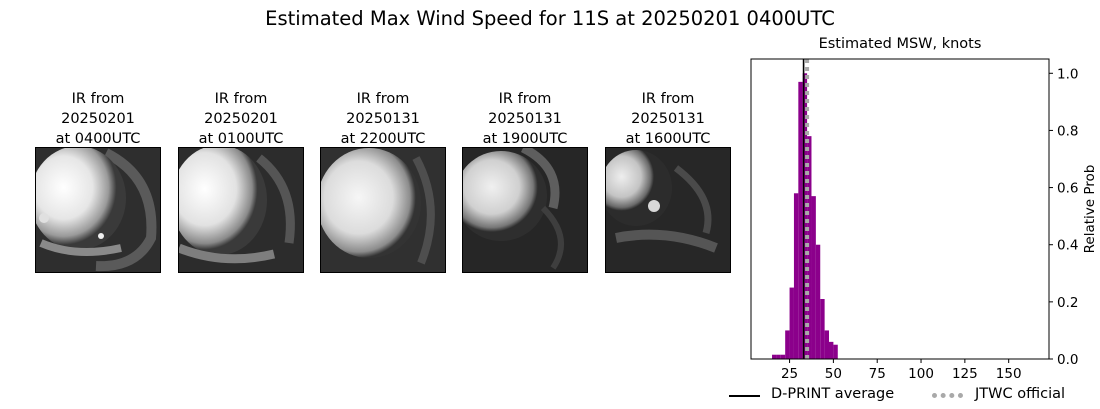 The width and height of the screenshot is (1100, 409). What do you see at coordinates (1063, 217) in the screenshot?
I see `y-axis-ticks: 0.0 0.2 0.4 0.6 0.8 1.0` at bounding box center [1063, 217].